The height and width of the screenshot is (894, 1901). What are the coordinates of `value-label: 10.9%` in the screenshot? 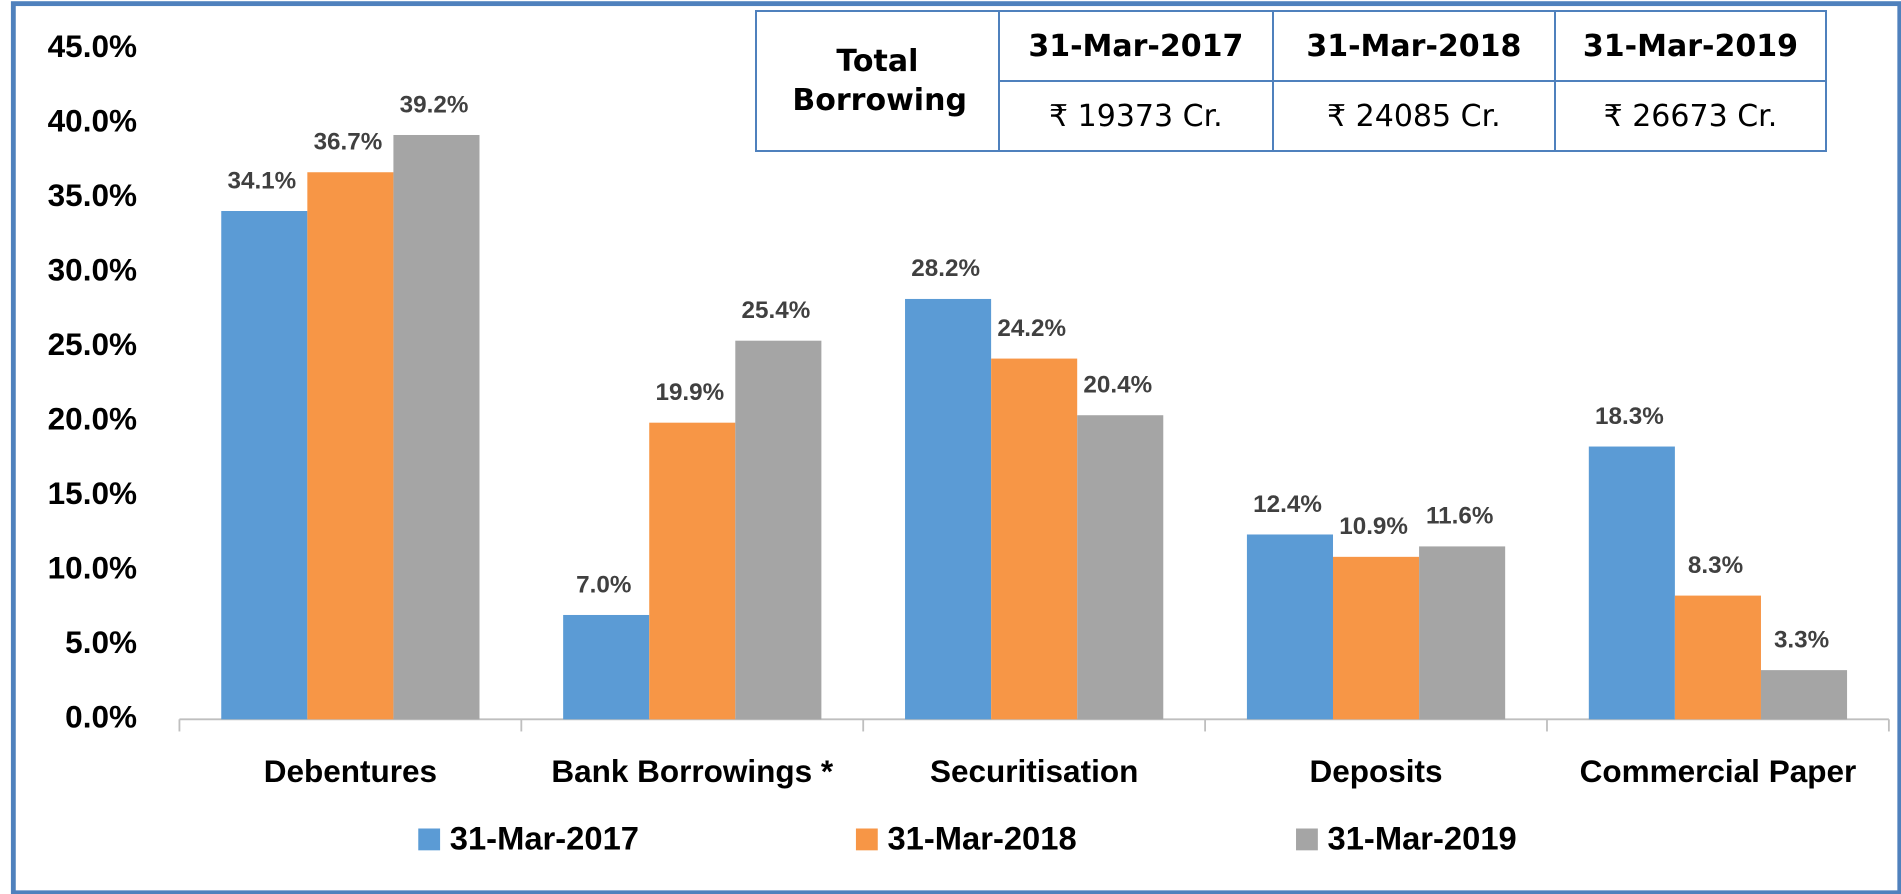 It's located at (1373, 526).